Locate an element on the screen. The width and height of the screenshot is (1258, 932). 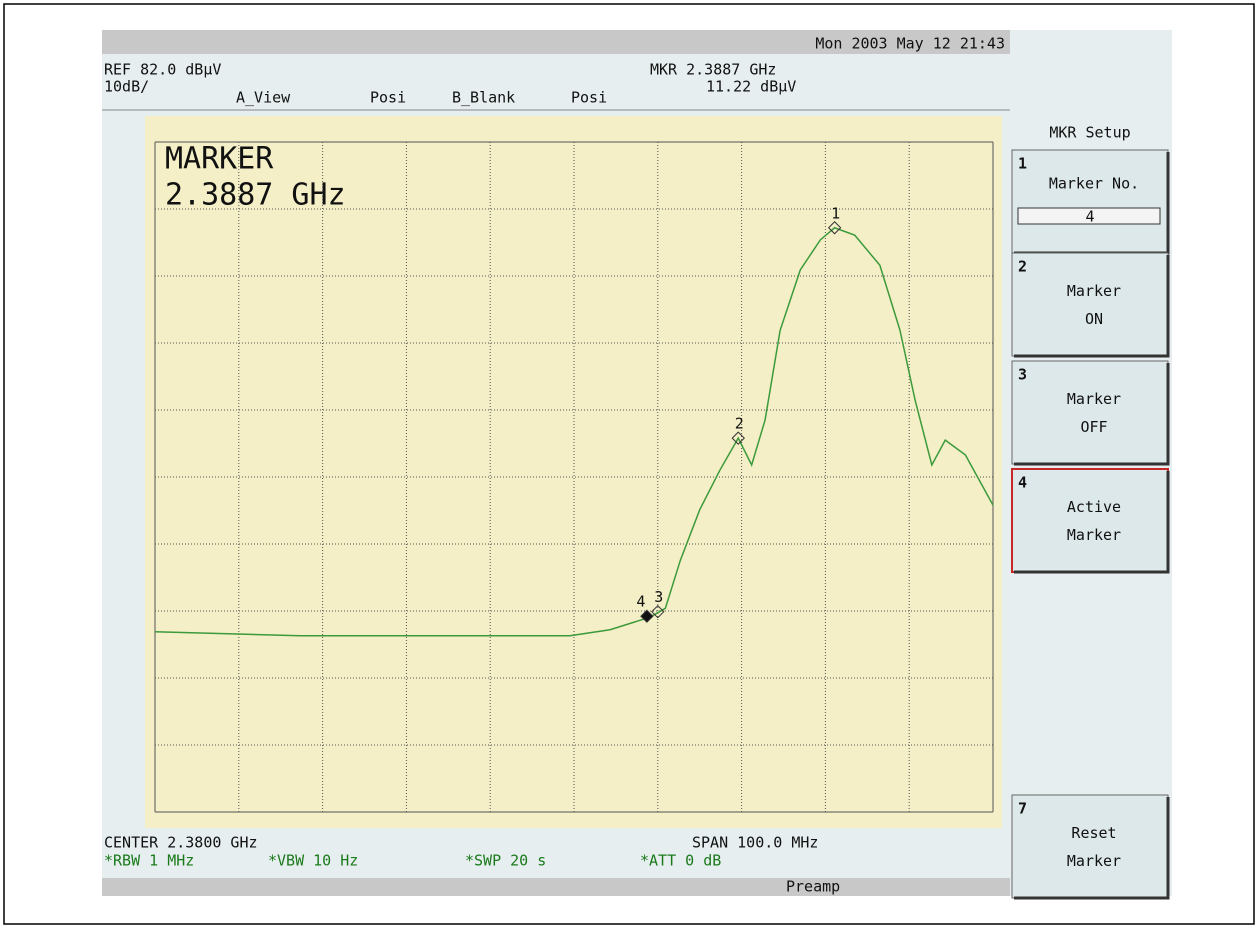
a-mode: Posi is located at coordinates (388, 98).